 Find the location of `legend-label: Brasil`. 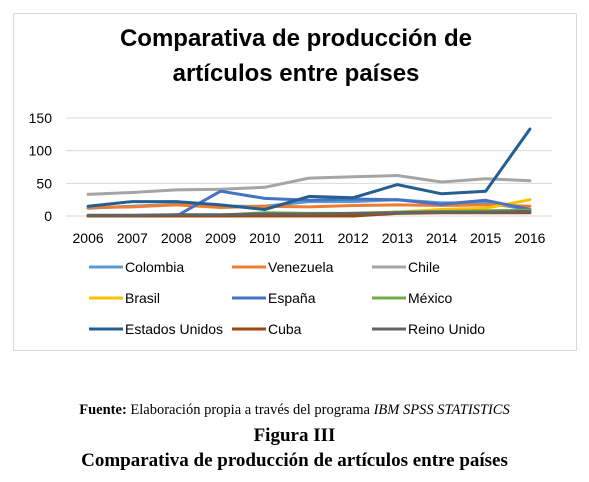

legend-label: Brasil is located at coordinates (142, 298).